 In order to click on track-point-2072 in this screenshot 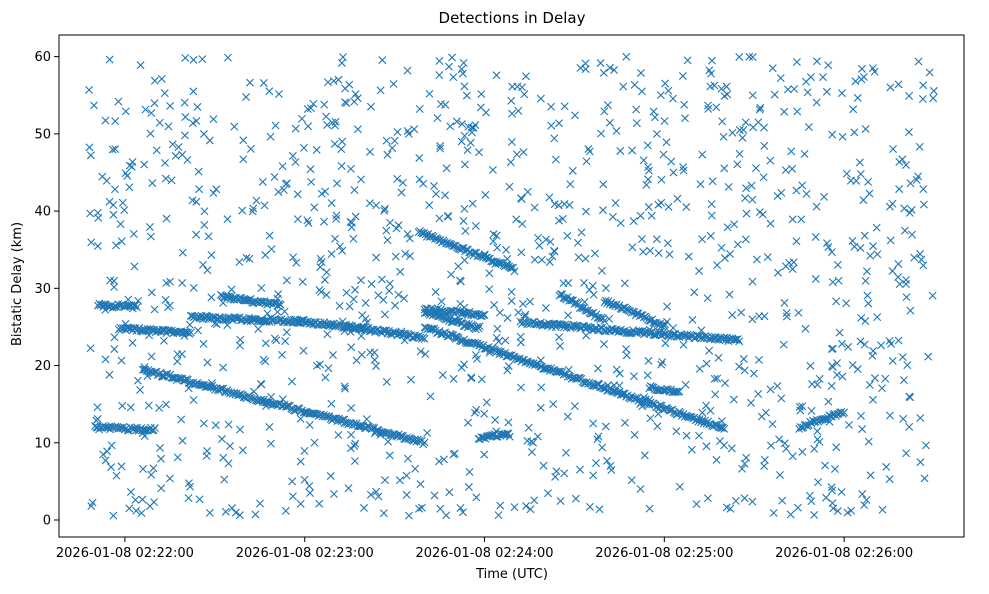, I will do `click(669, 410)`.